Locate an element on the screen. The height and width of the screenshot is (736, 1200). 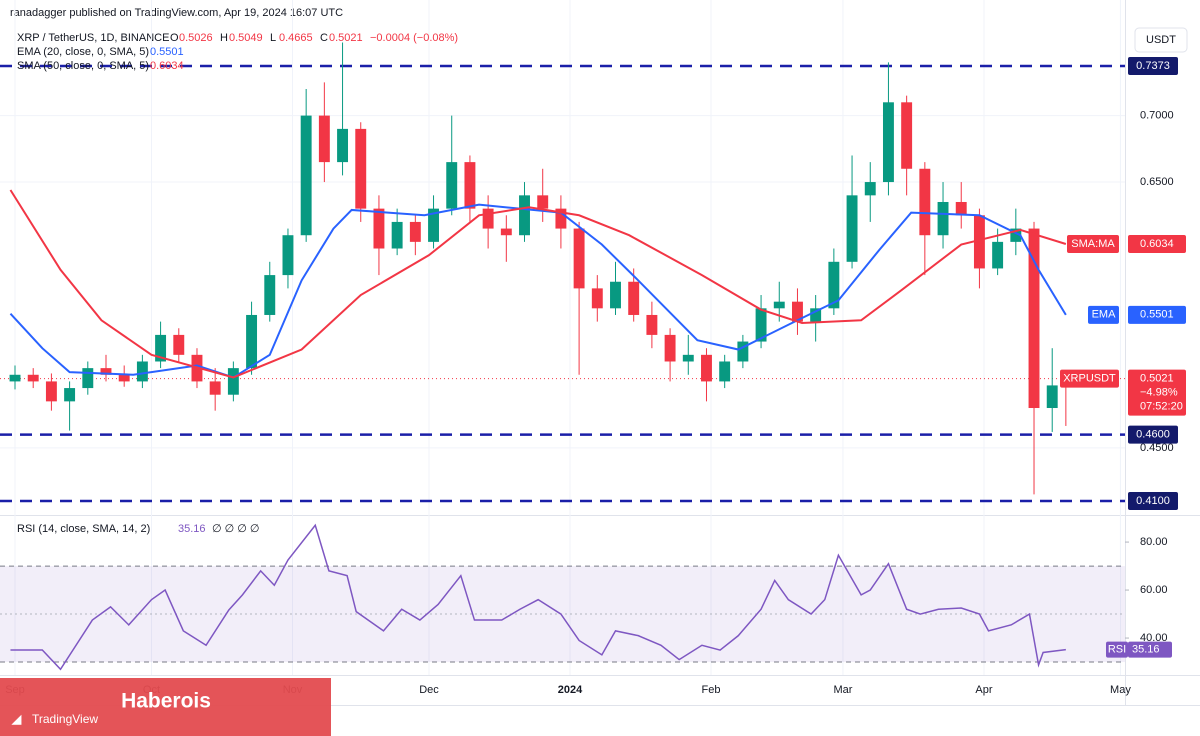
ohlc-value: 0.4665 is located at coordinates (296, 38).